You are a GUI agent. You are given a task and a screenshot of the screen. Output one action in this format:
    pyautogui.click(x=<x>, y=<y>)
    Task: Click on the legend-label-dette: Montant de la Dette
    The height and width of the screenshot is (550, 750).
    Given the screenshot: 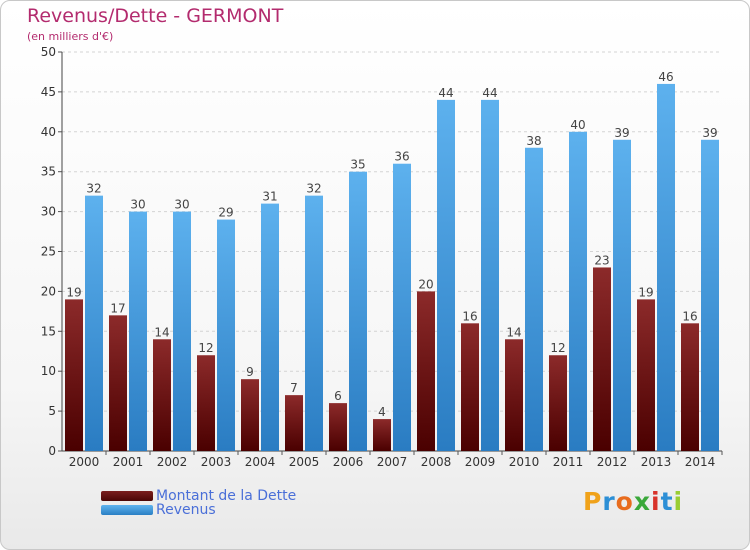 What is the action you would take?
    pyautogui.click(x=226, y=496)
    